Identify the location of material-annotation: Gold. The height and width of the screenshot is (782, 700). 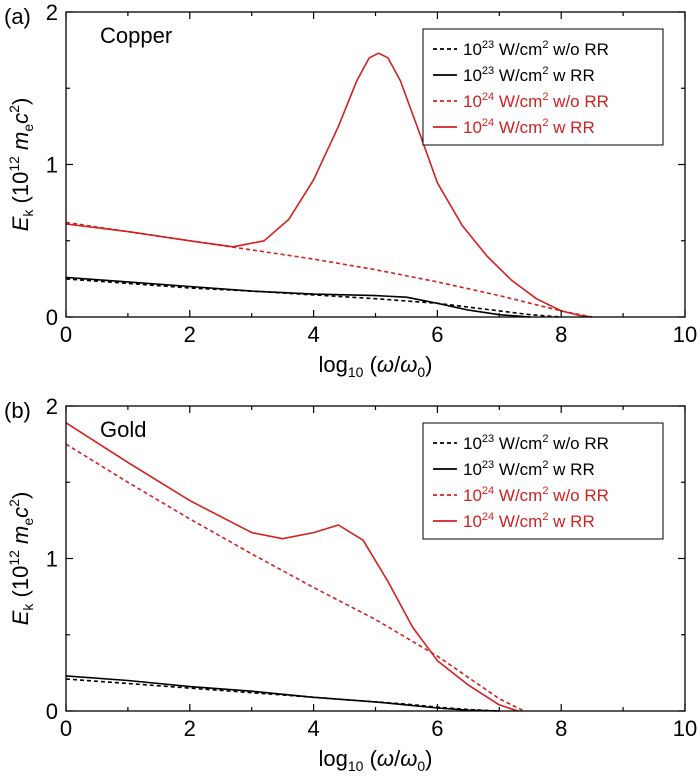
(123, 429).